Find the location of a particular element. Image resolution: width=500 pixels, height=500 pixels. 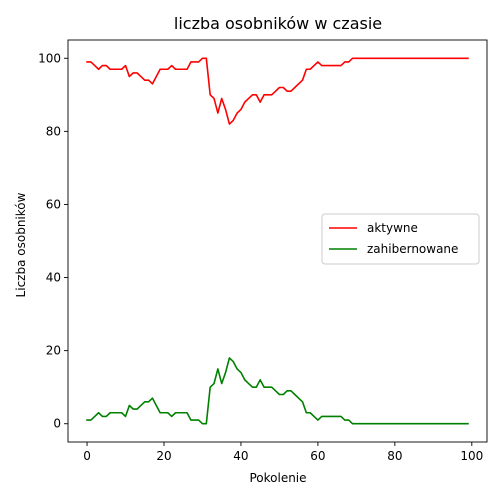

x-axis-label: Pokolenie is located at coordinates (277, 478).